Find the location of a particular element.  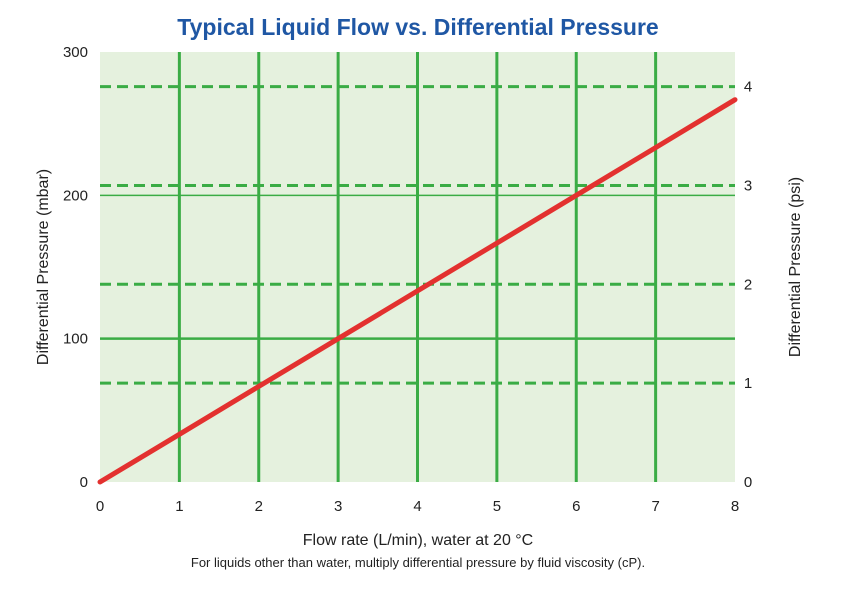

x-tick-label: 7 is located at coordinates (655, 506).